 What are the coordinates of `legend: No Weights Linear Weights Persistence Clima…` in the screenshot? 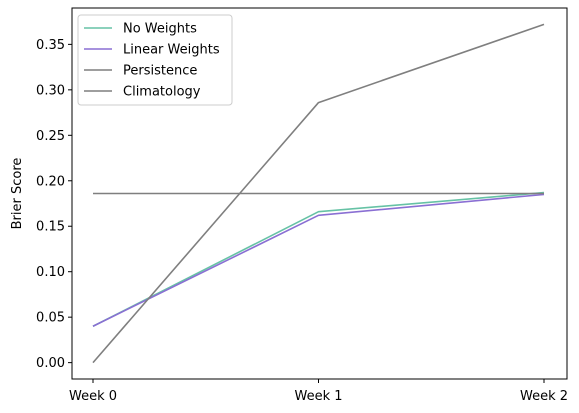 It's located at (155, 60).